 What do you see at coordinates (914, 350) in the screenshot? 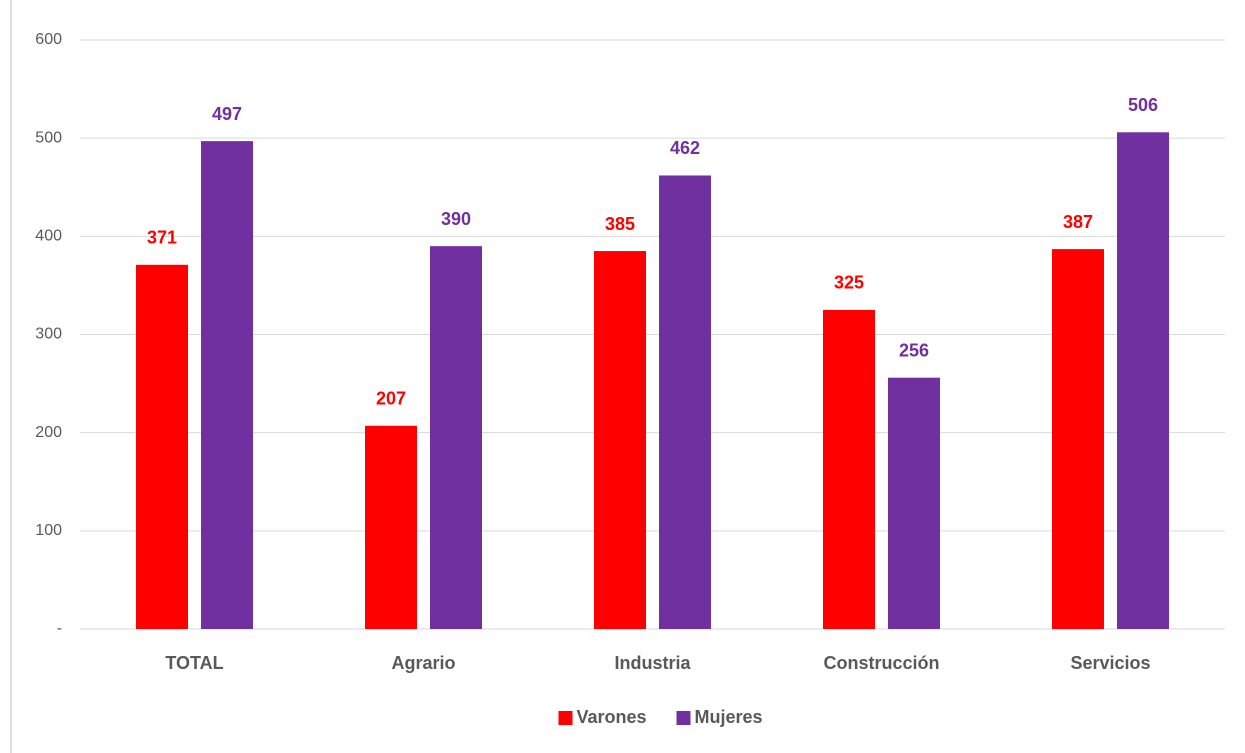
I see `data-label: 256` at bounding box center [914, 350].